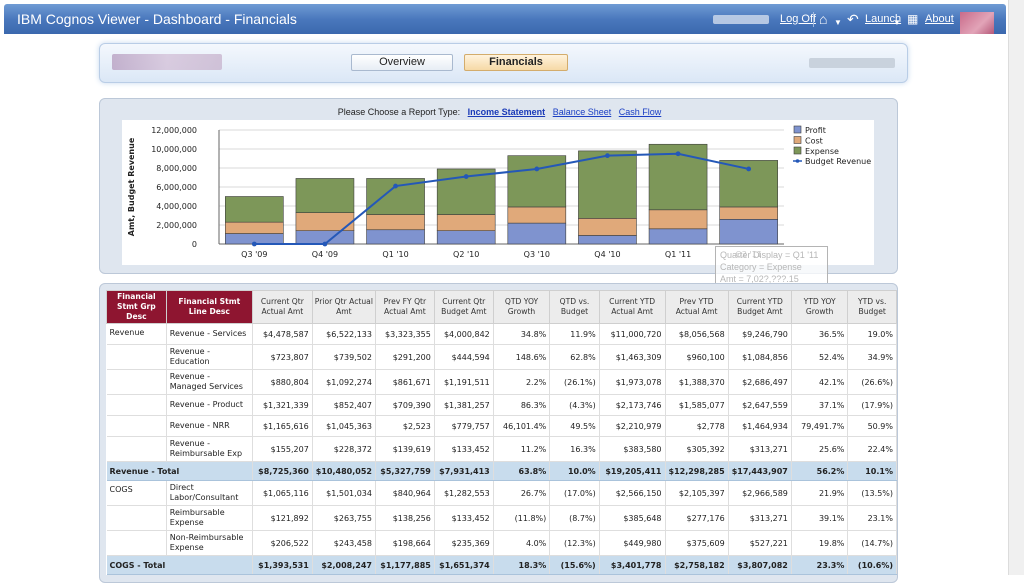 The image size is (1024, 583). I want to click on value-cell: $277,176, so click(697, 518).